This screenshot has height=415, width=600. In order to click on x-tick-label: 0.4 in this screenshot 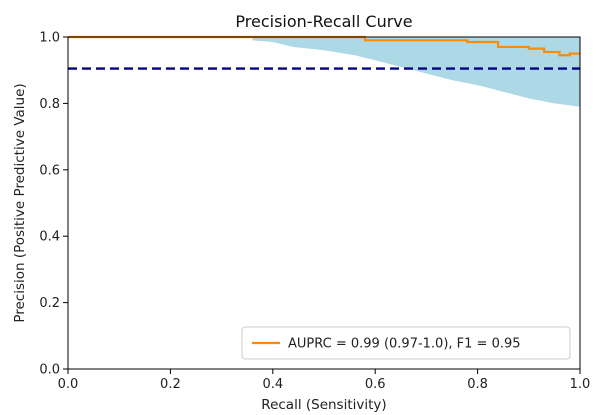, I will do `click(272, 384)`.